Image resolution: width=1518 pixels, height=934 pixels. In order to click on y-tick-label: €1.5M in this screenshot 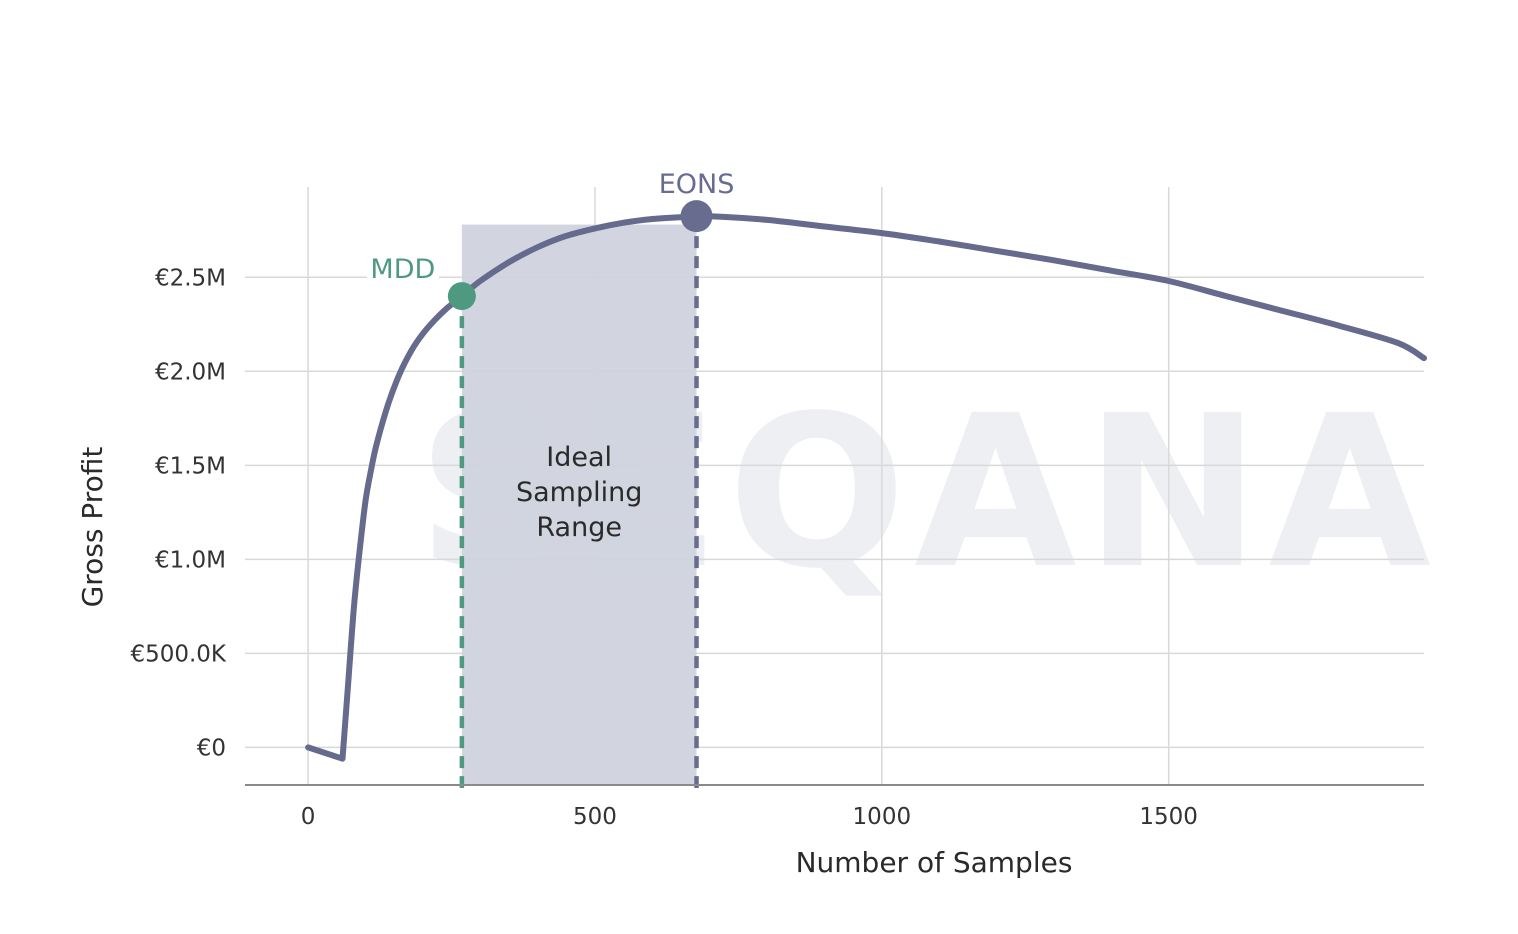, I will do `click(190, 466)`.